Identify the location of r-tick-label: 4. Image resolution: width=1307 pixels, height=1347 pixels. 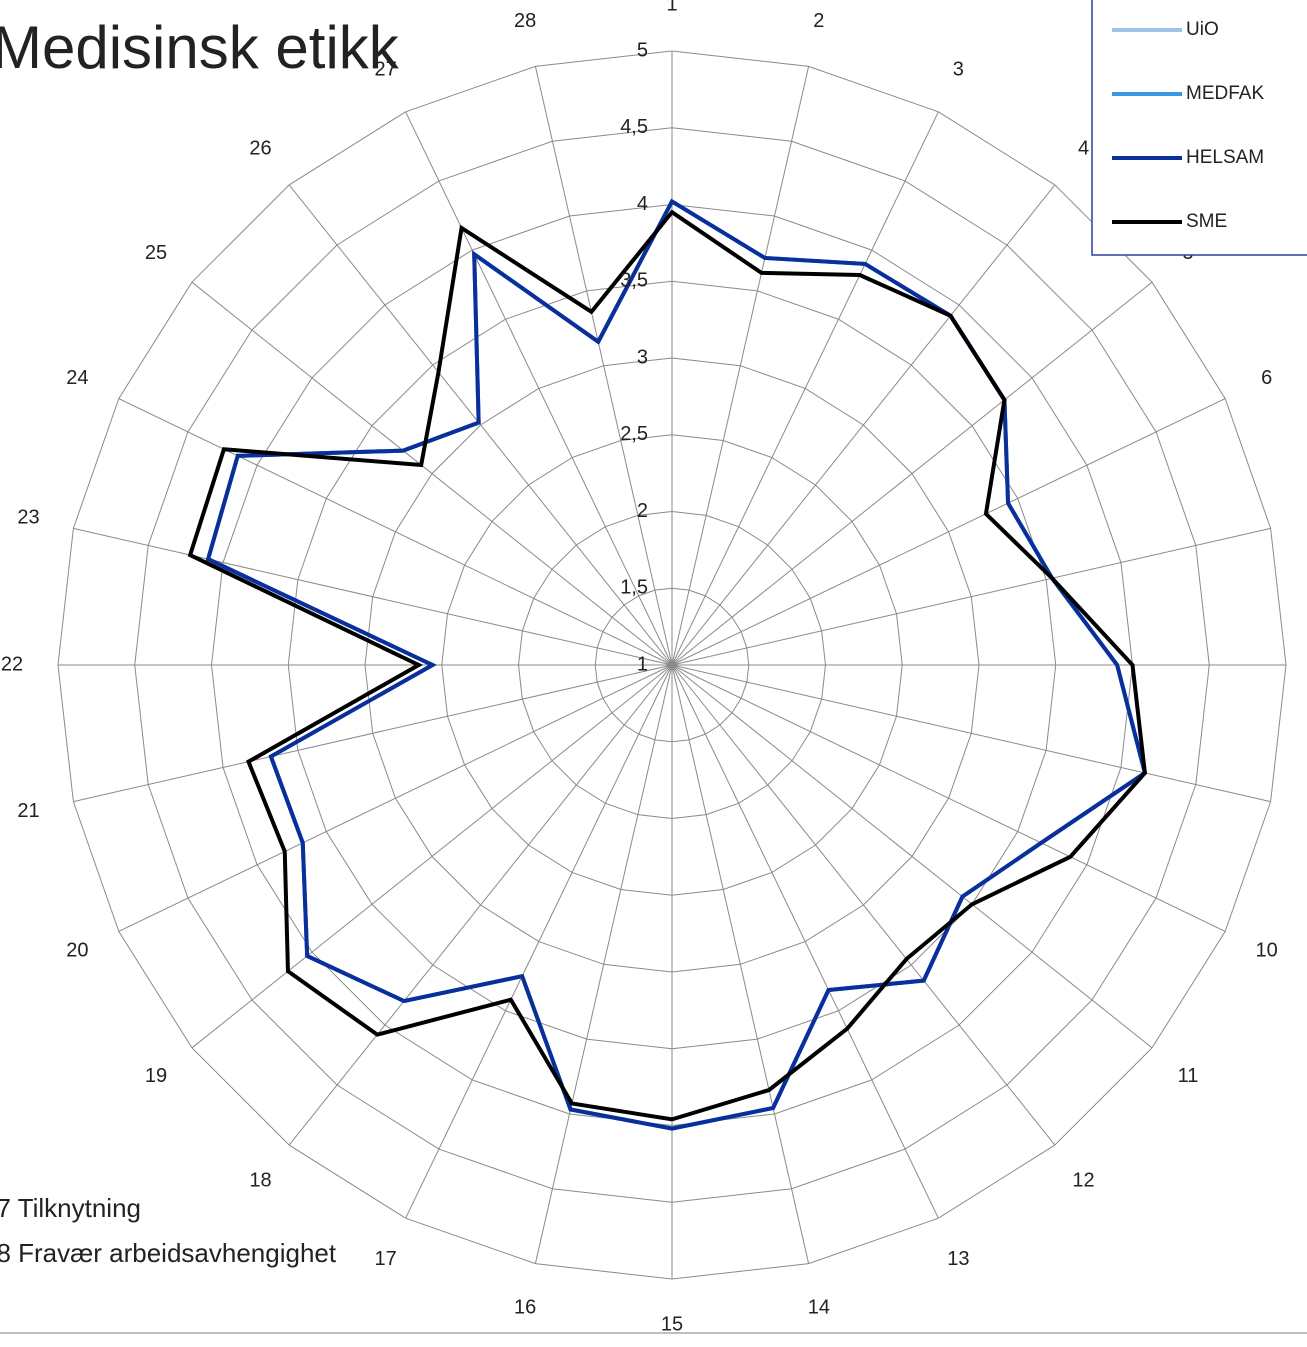
(642, 204).